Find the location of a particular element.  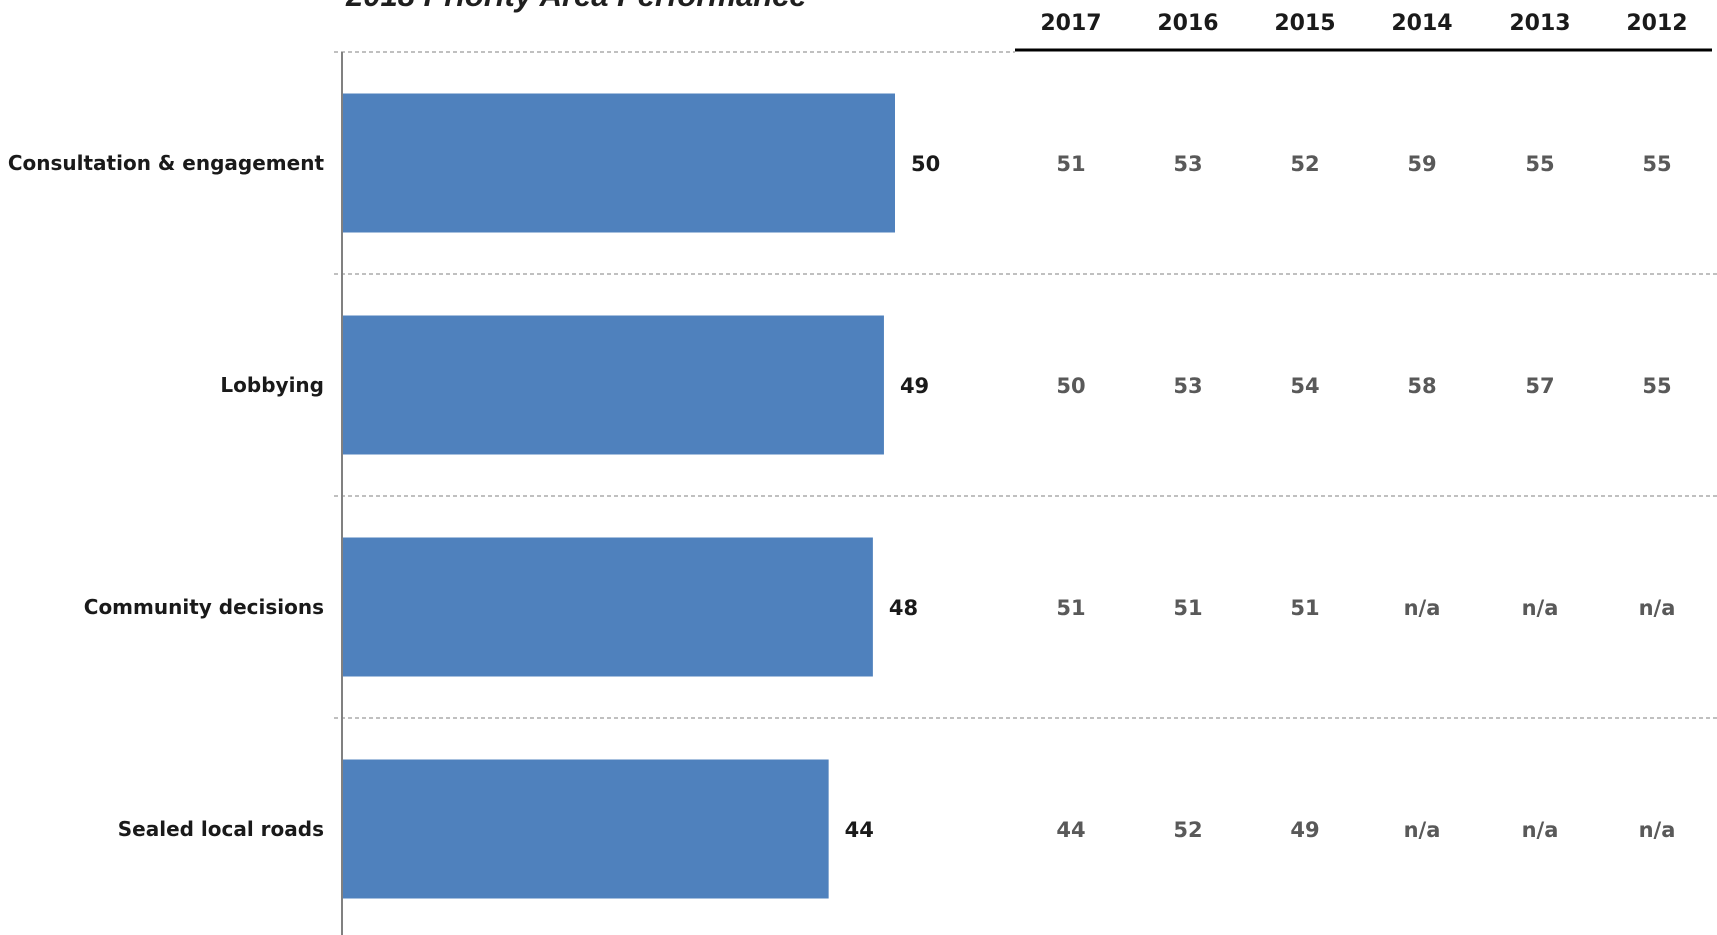

category-label-2: Community decisions is located at coordinates (204, 607).